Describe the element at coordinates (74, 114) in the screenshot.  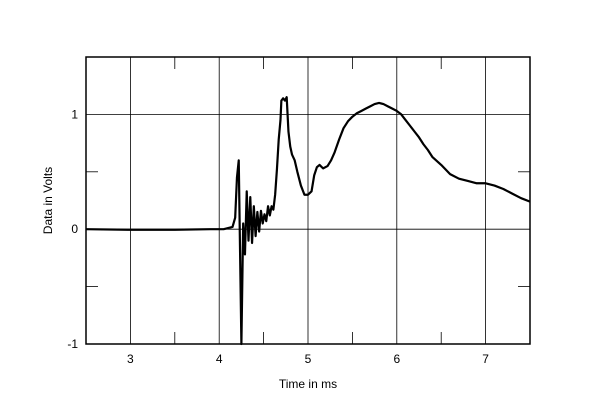
I see `y-tick-label: 1` at that location.